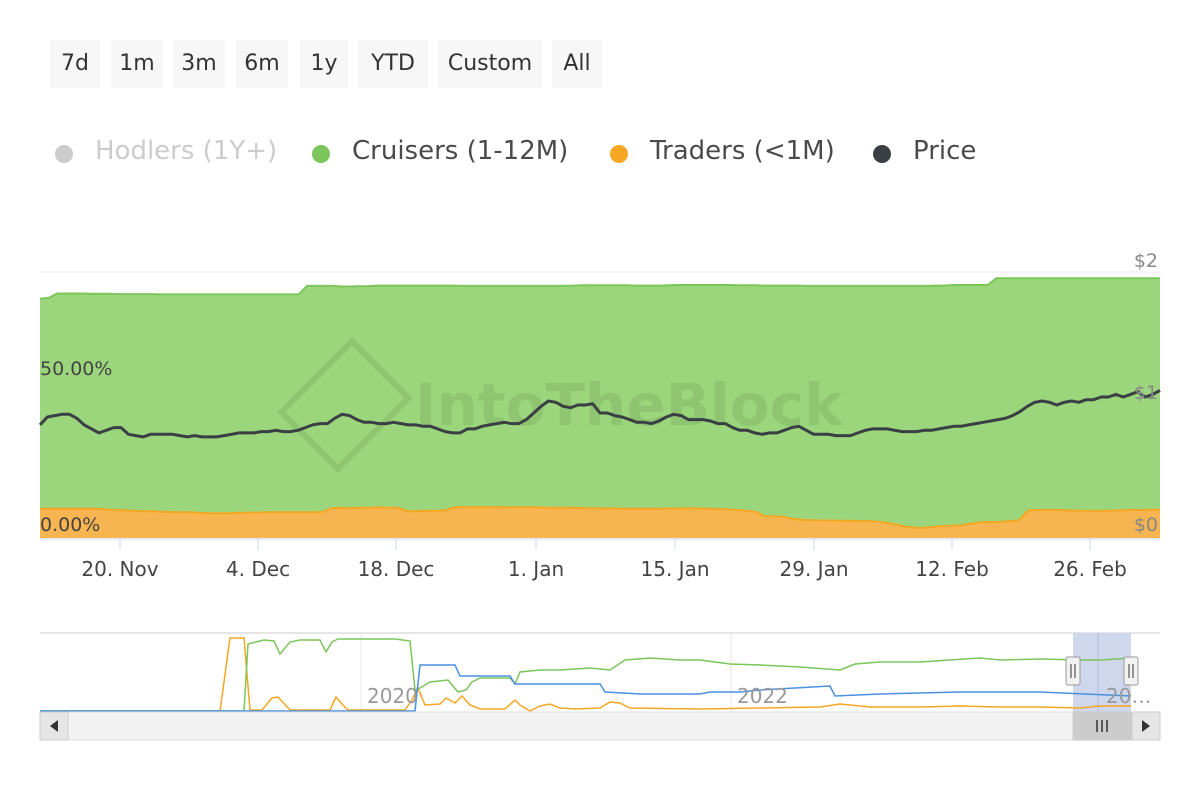 This screenshot has height=800, width=1200. What do you see at coordinates (882, 154) in the screenshot?
I see `legend-dot-price` at bounding box center [882, 154].